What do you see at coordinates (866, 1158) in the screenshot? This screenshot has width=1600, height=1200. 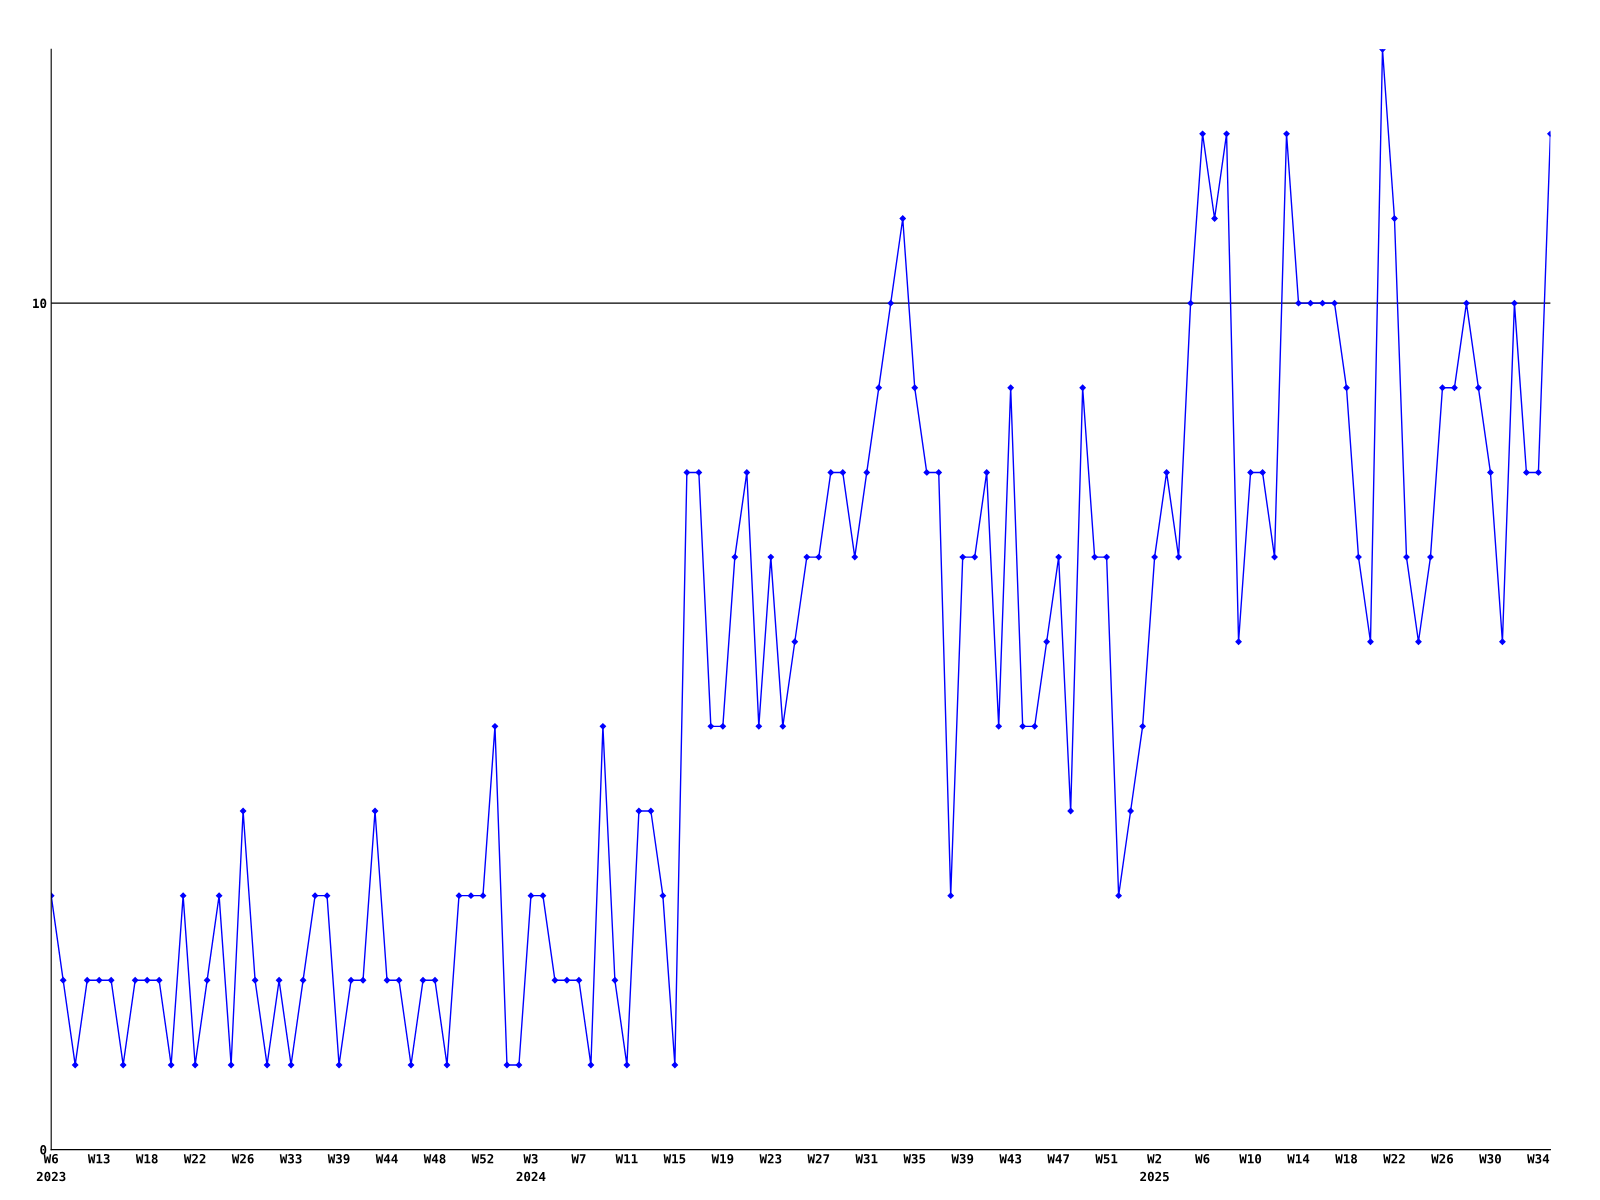 I see `x-tick-label: W31` at bounding box center [866, 1158].